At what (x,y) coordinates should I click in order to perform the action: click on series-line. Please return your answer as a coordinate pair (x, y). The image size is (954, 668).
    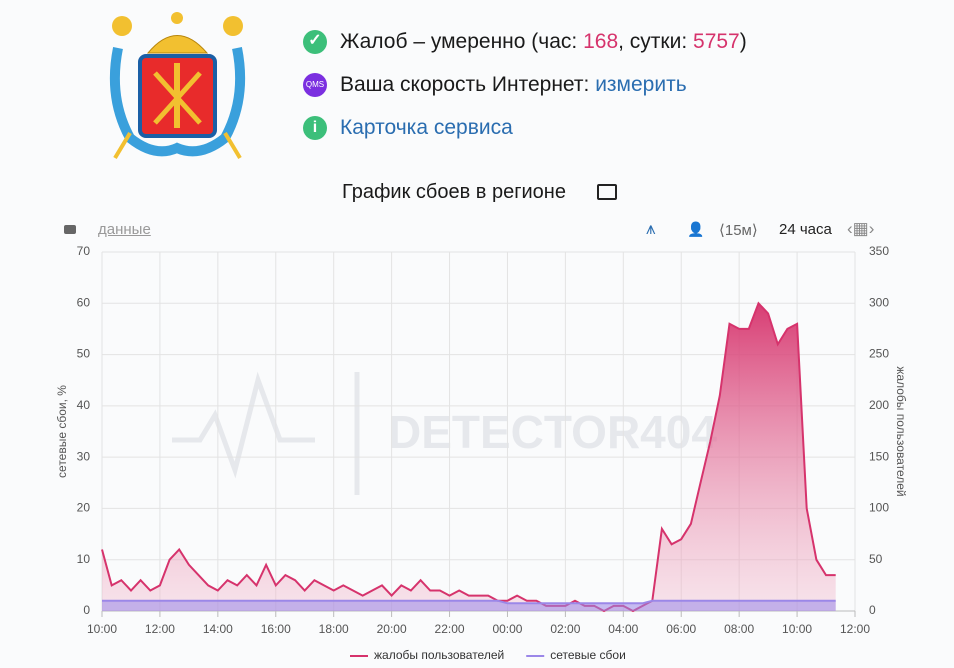
    Looking at the image, I should click on (469, 602).